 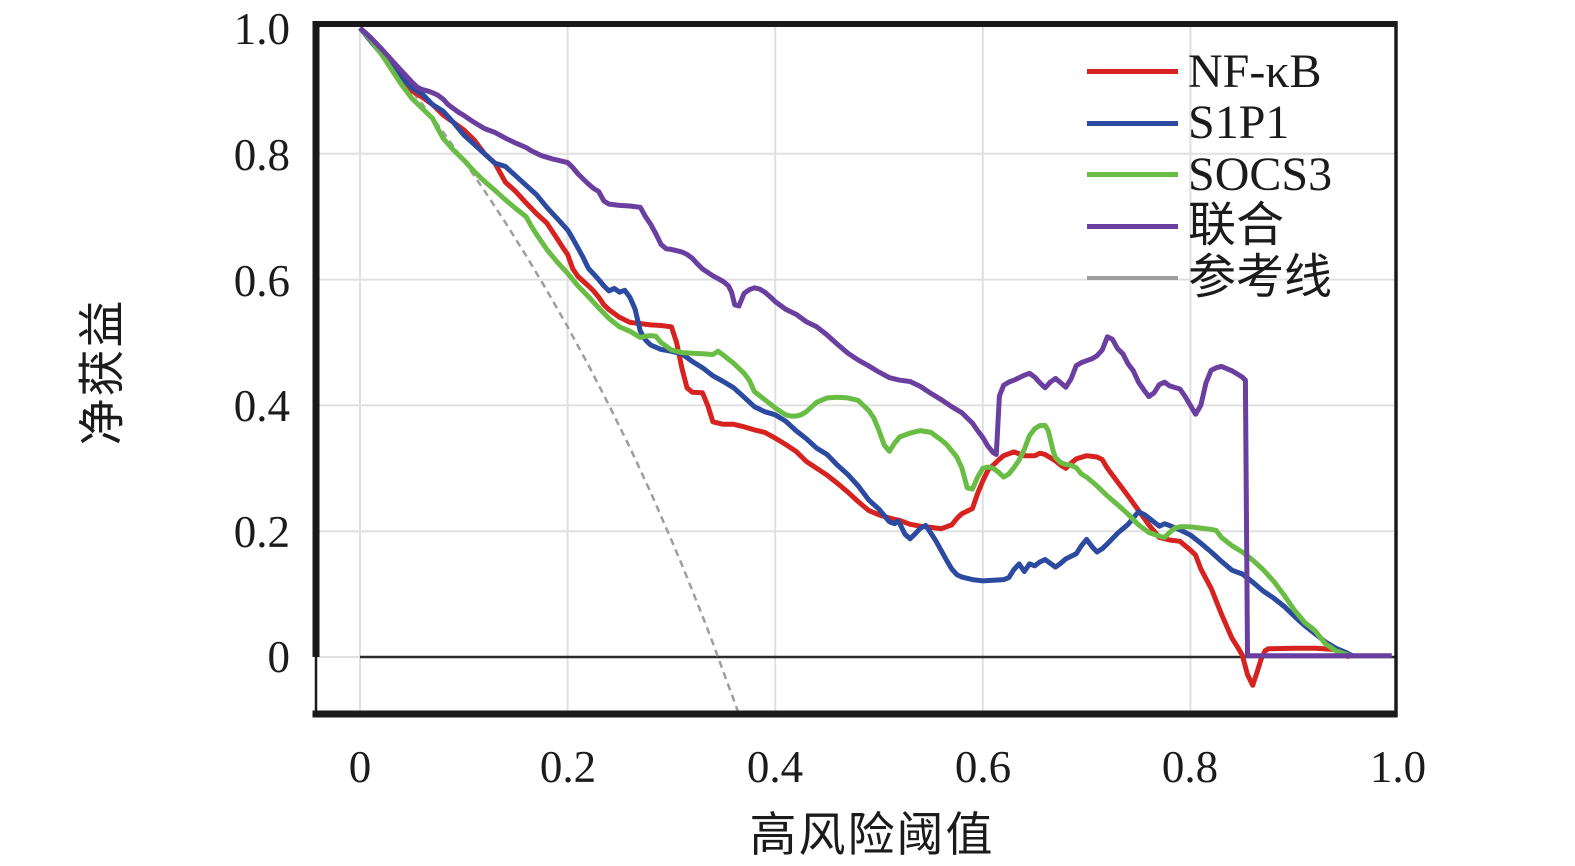 What do you see at coordinates (568, 767) in the screenshot?
I see `x-tick-0.2: 0.2` at bounding box center [568, 767].